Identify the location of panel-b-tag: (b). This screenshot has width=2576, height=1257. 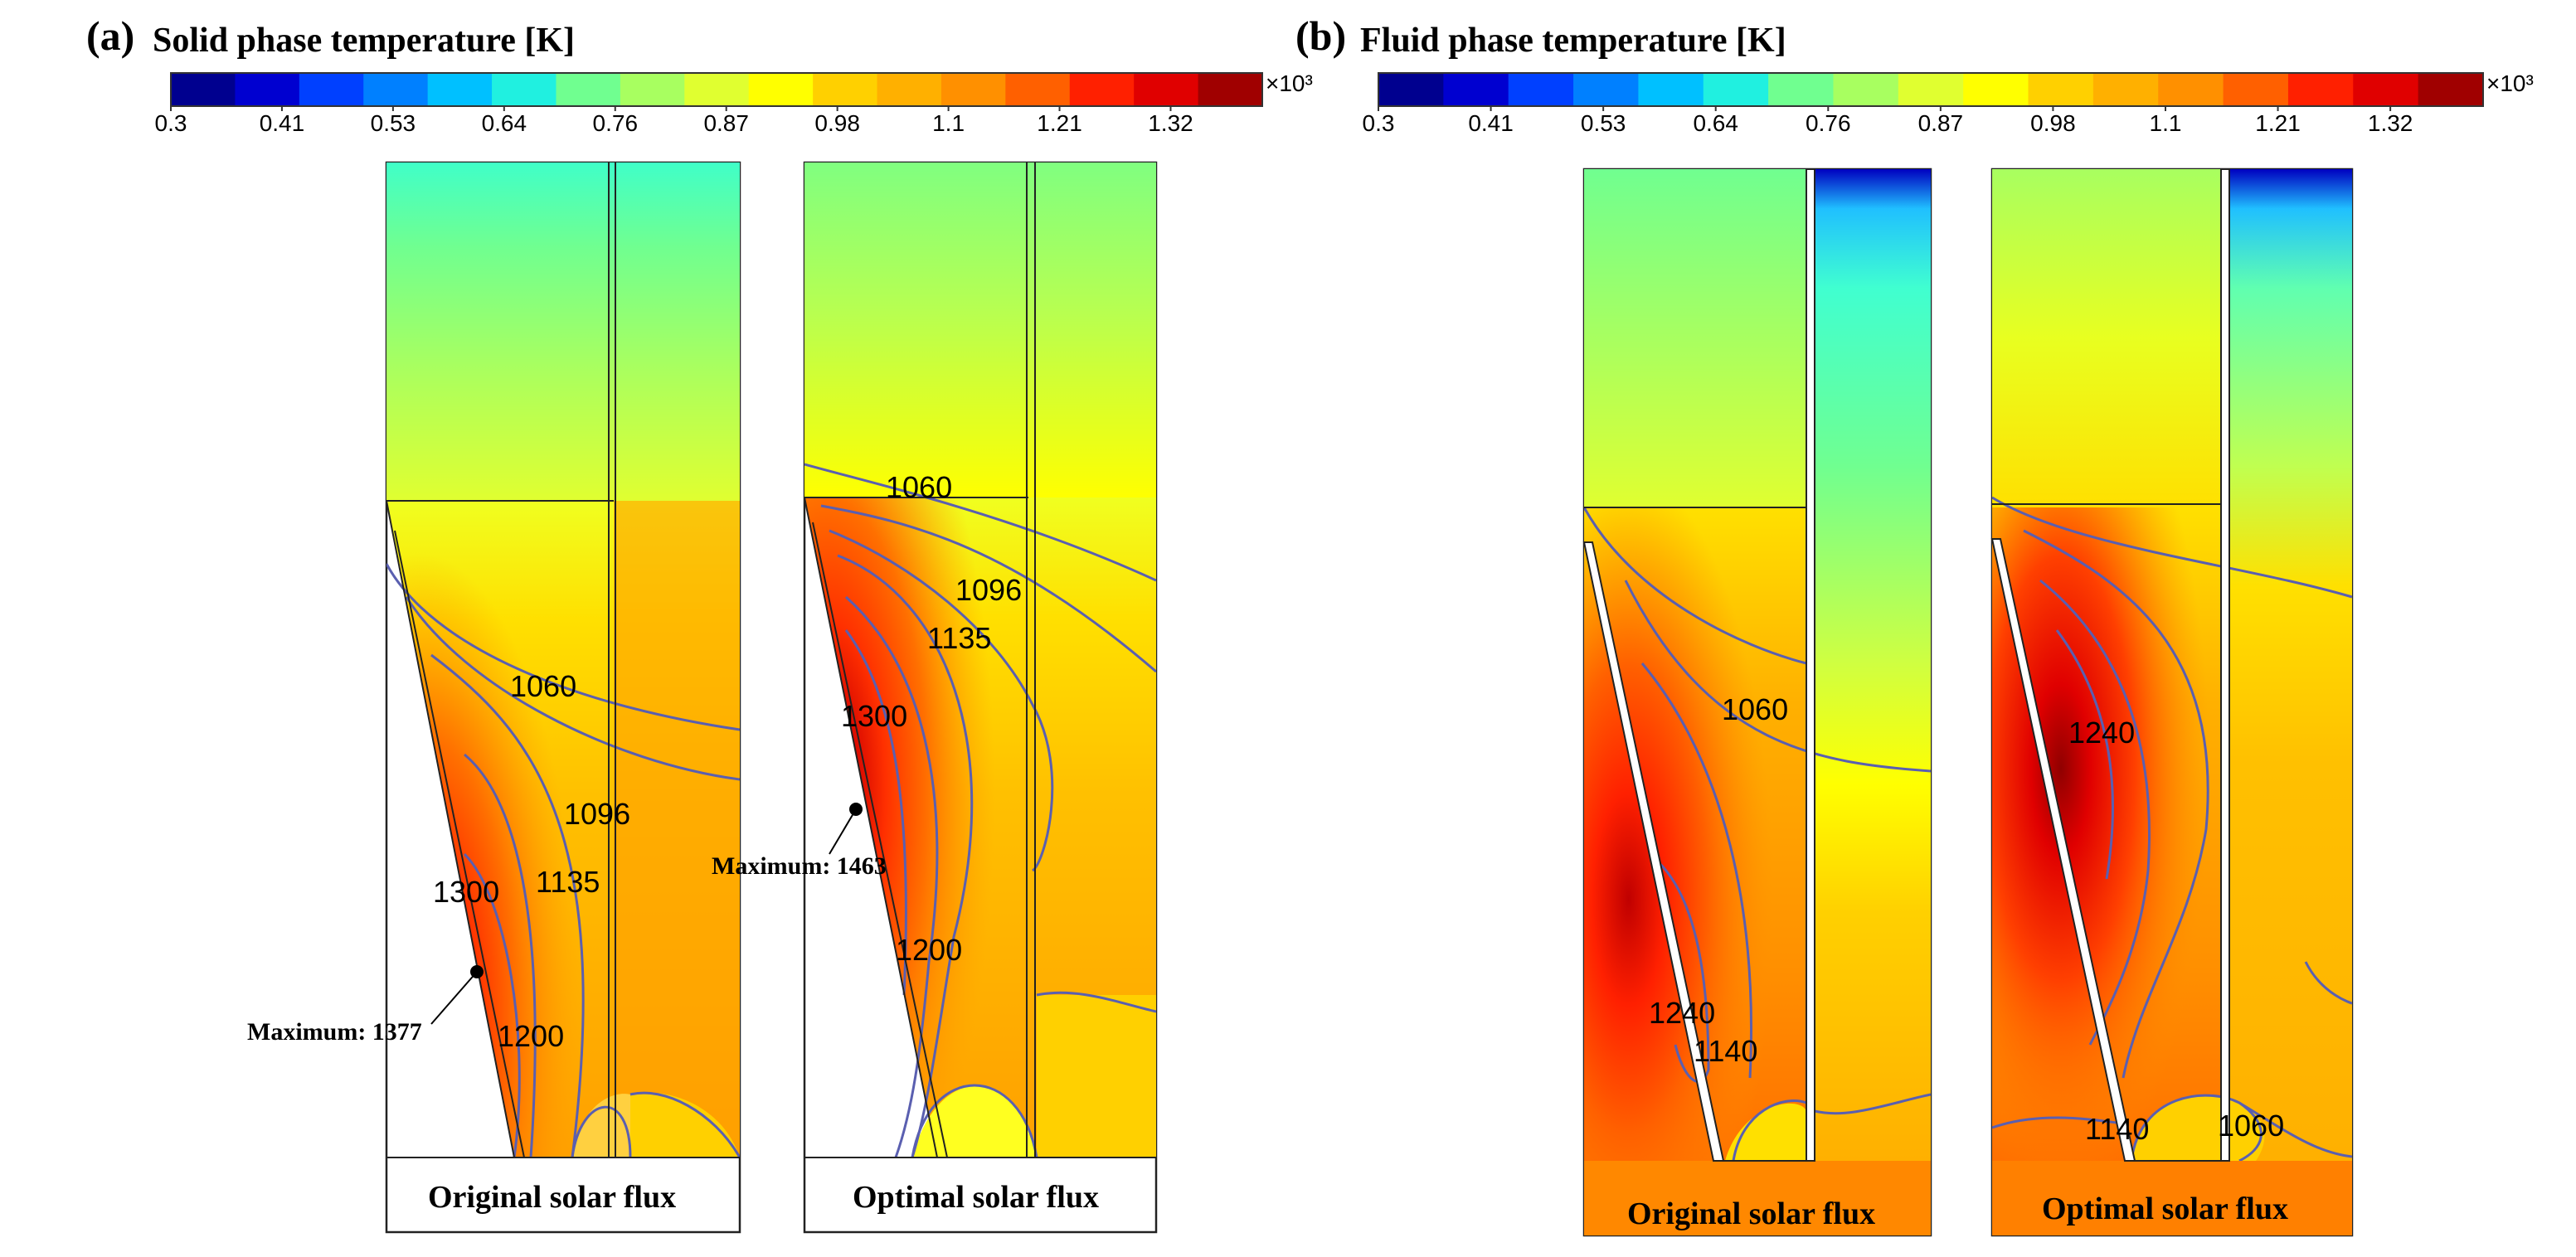
(1321, 35).